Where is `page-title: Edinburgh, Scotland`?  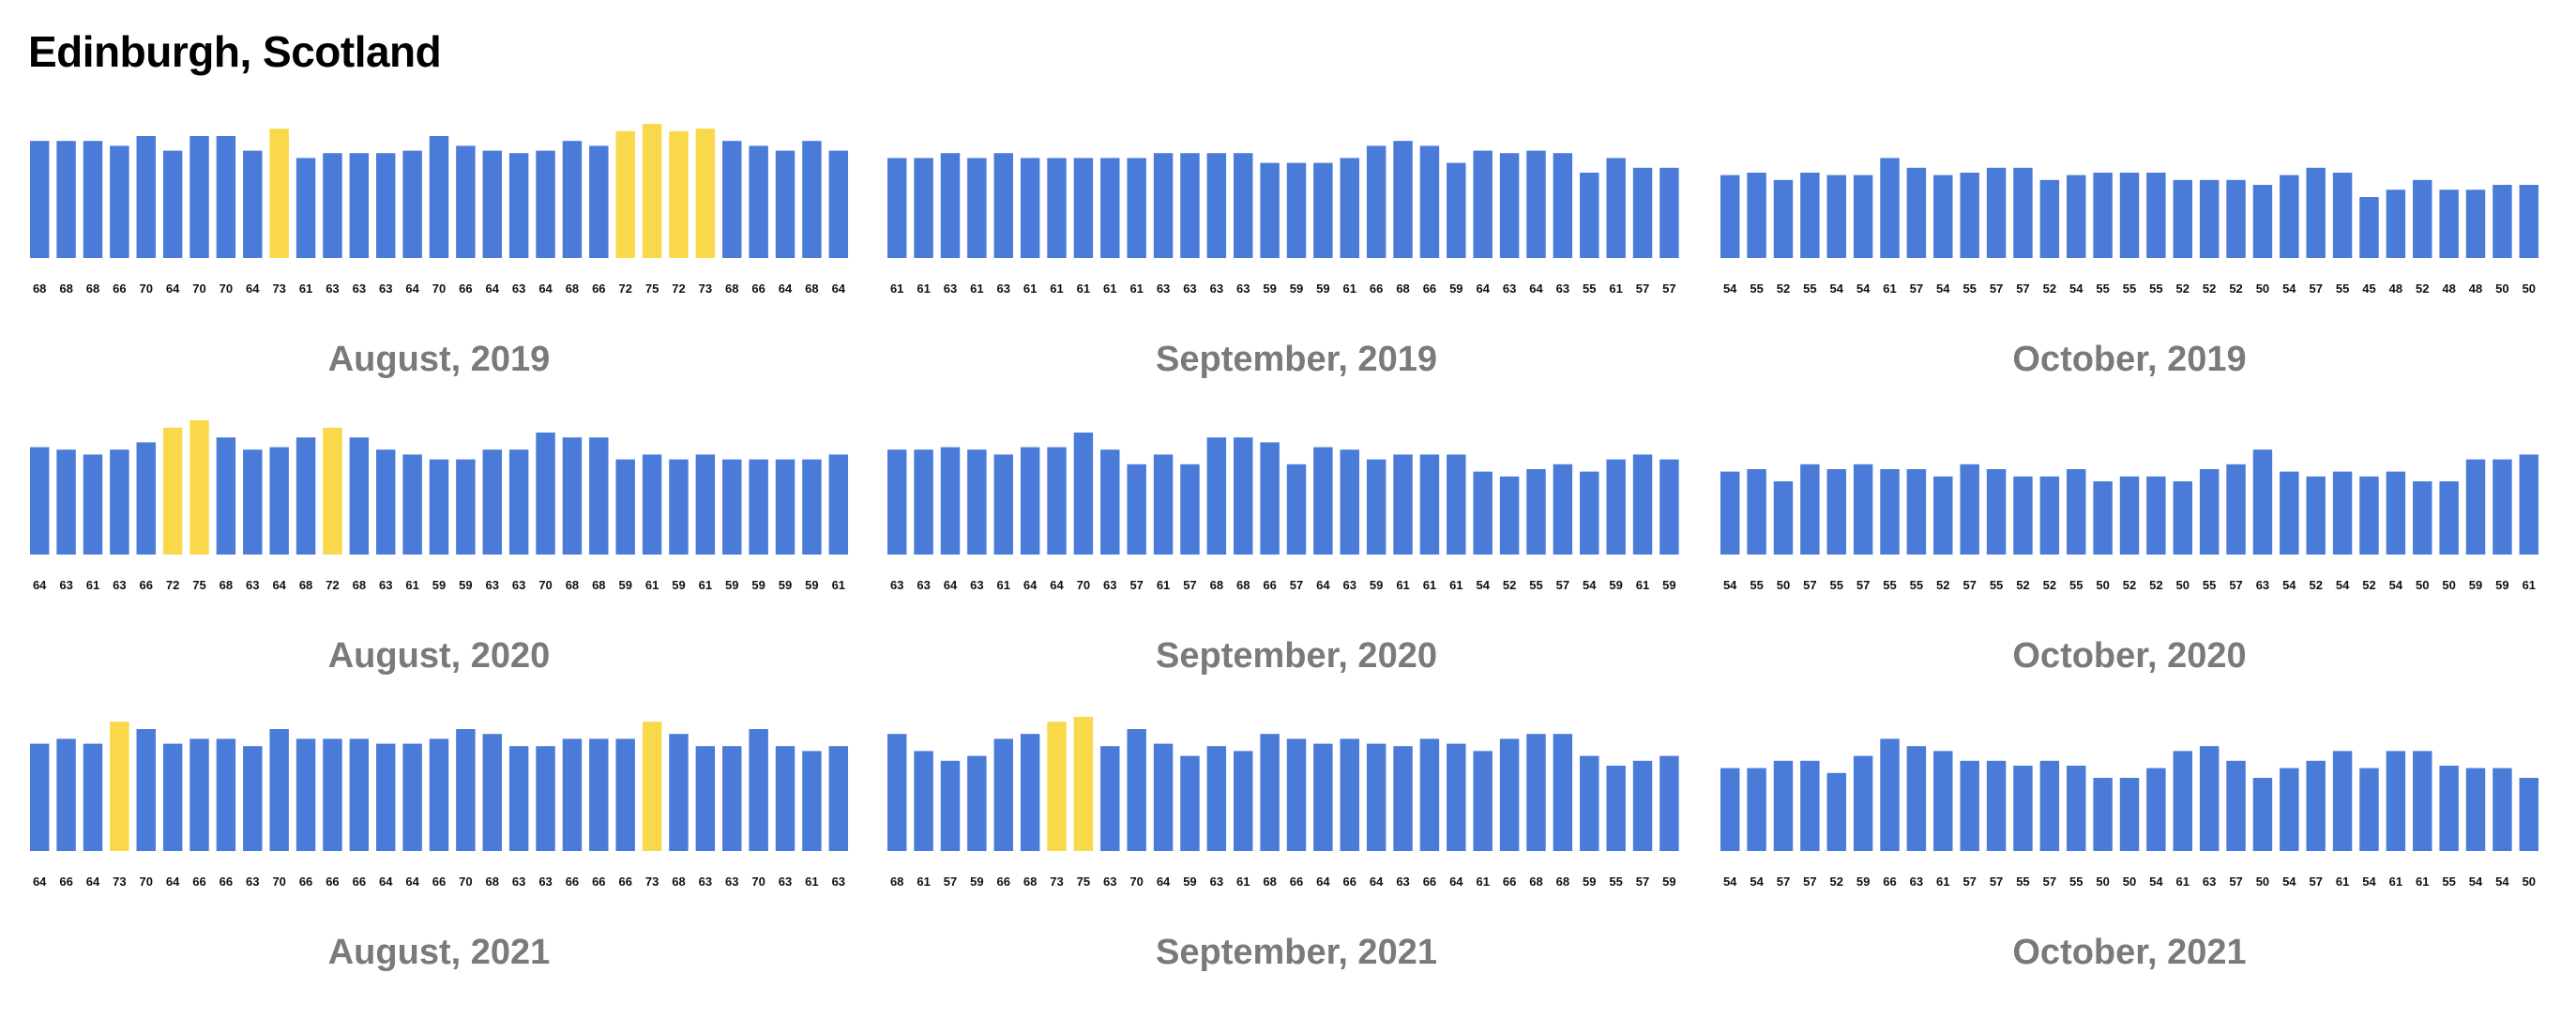 page-title: Edinburgh, Scotland is located at coordinates (235, 51).